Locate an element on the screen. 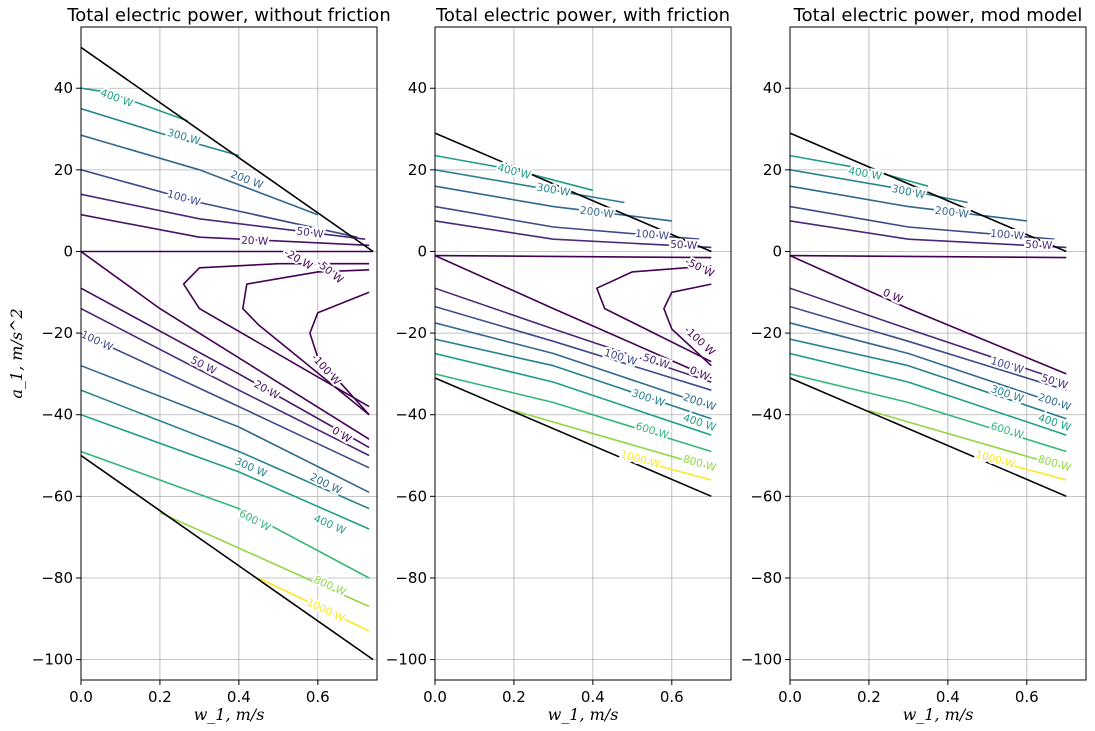 This screenshot has width=1095, height=731. contour-label: 1000 W is located at coordinates (326, 610).